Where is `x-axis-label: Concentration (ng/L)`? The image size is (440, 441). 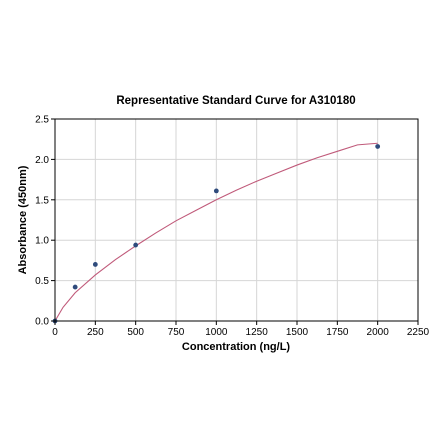 x-axis-label: Concentration (ng/L) is located at coordinates (236, 347).